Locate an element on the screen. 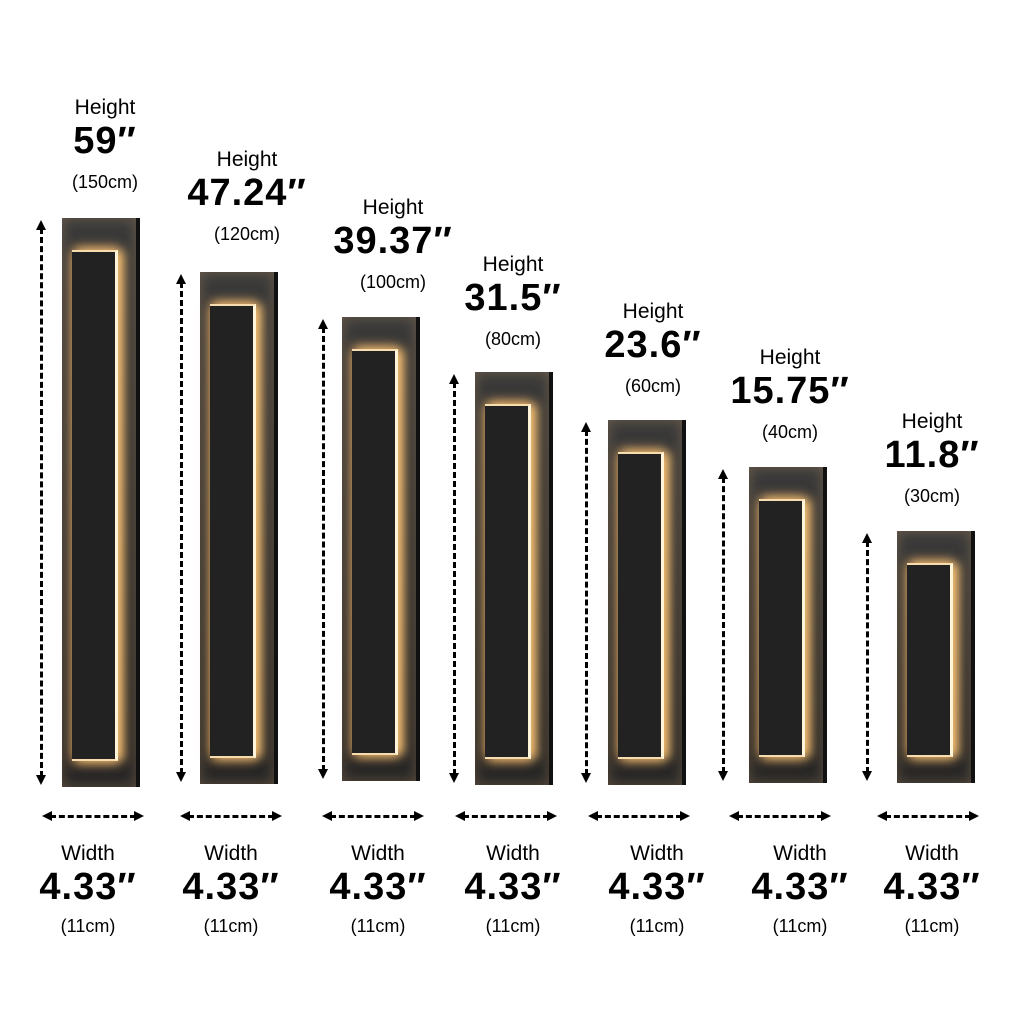 The height and width of the screenshot is (1024, 1024). height-cm: (30cm) is located at coordinates (932, 496).